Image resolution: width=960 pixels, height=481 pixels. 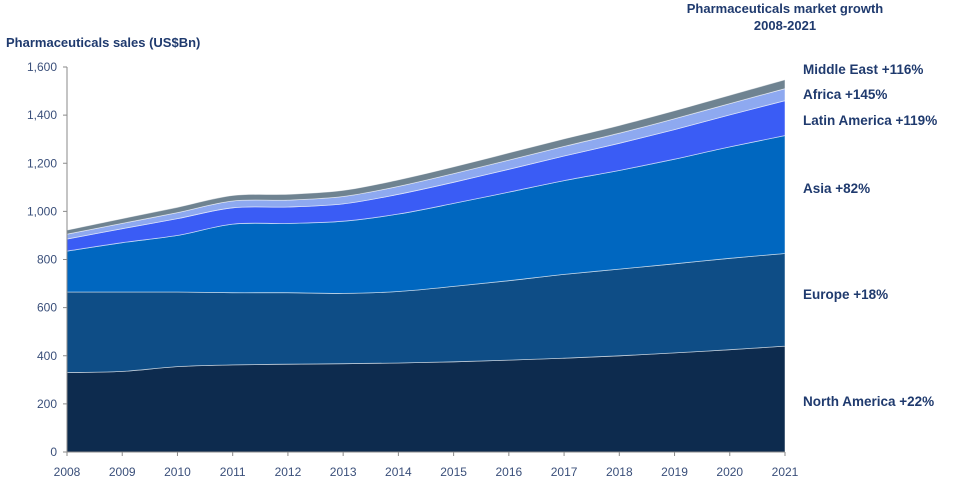 I want to click on x-tick-label: 2014, so click(x=398, y=472).